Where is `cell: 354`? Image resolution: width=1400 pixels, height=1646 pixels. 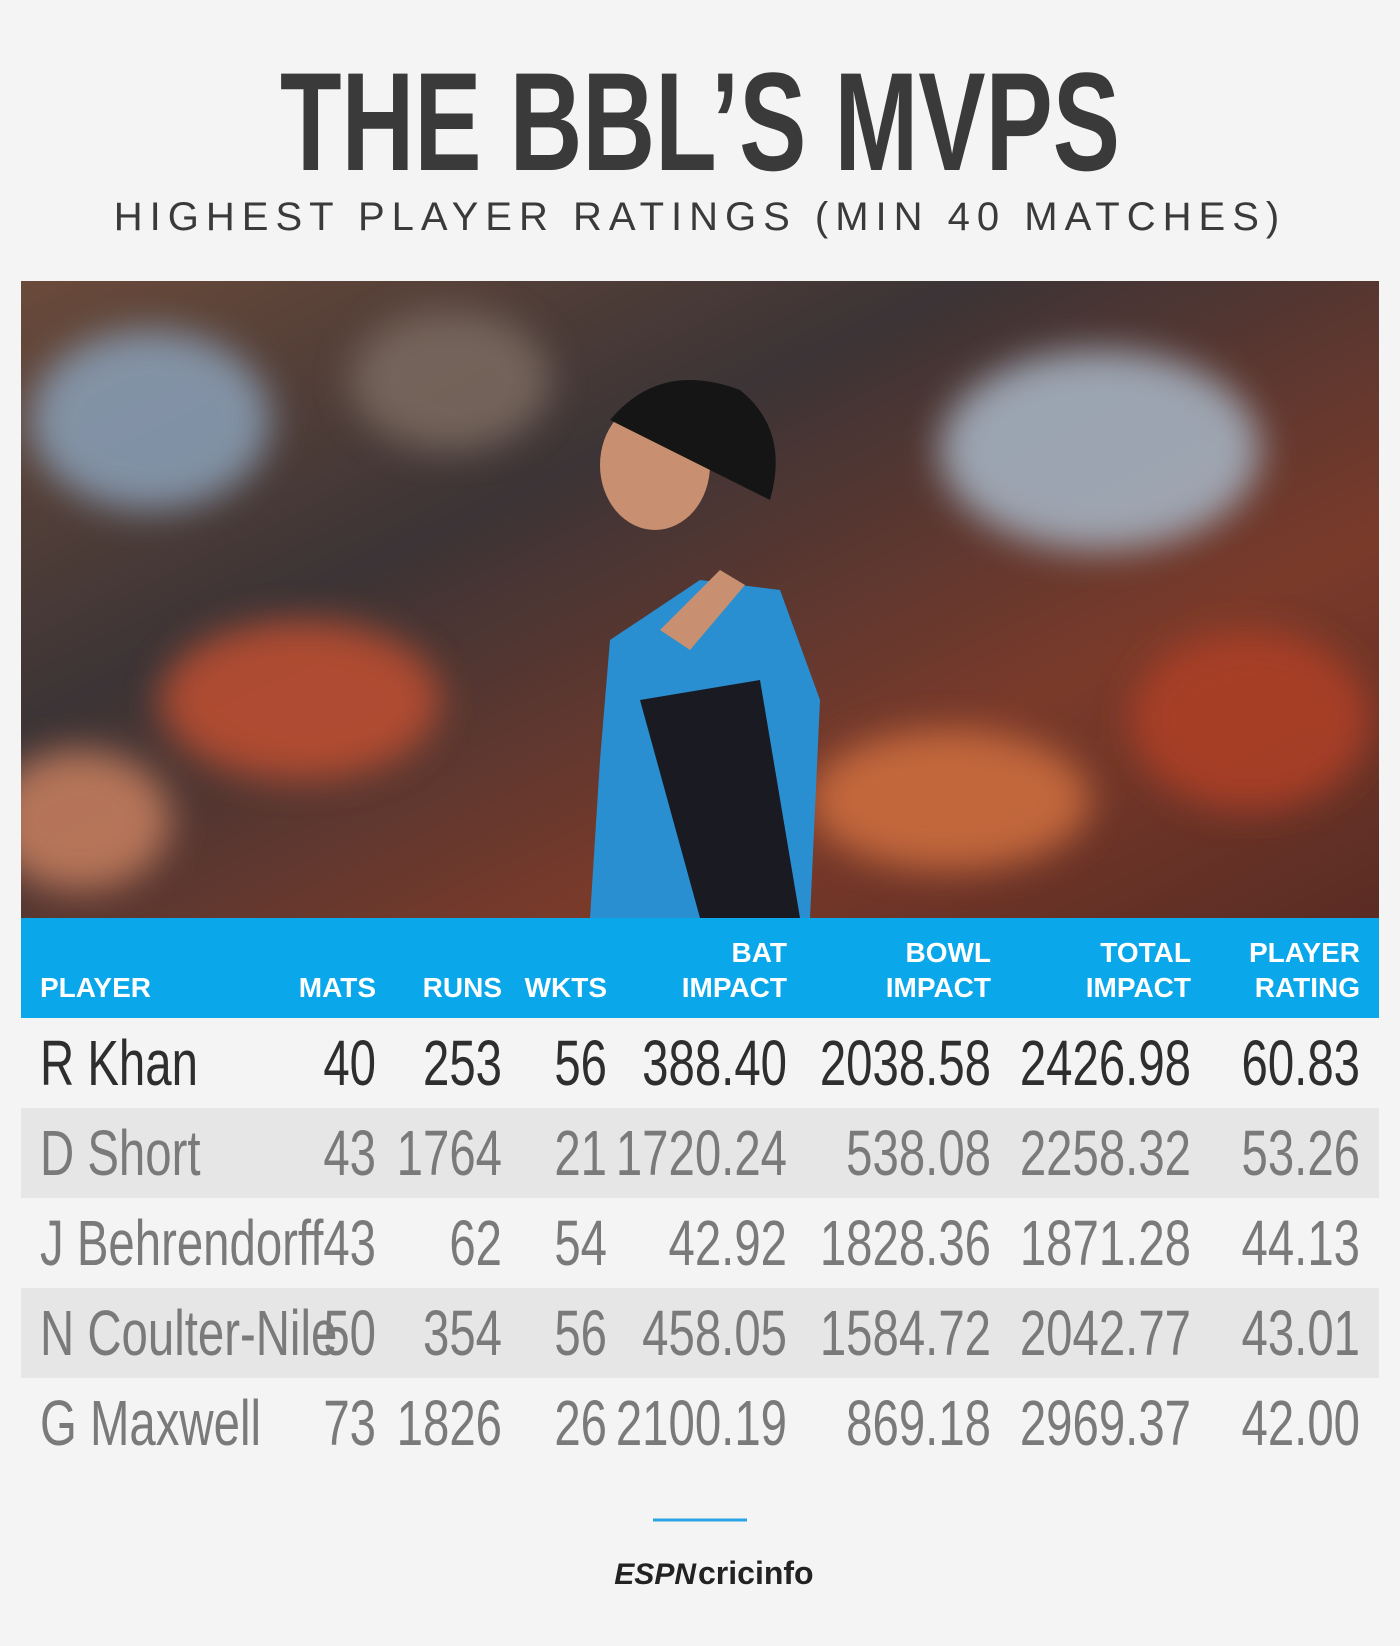
cell: 354 is located at coordinates (462, 1333).